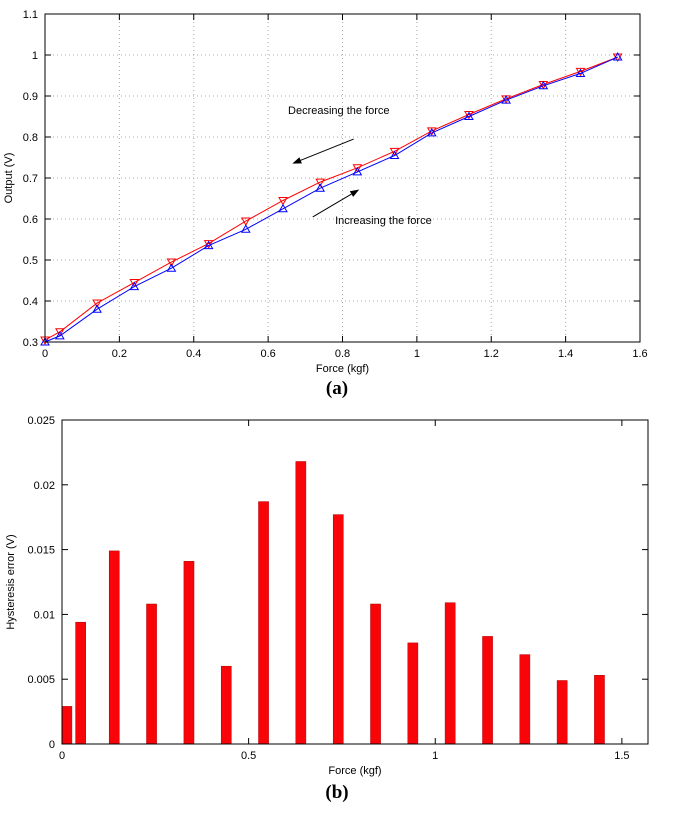  What do you see at coordinates (9, 178) in the screenshot?
I see `y-axis-label: Output (V)` at bounding box center [9, 178].